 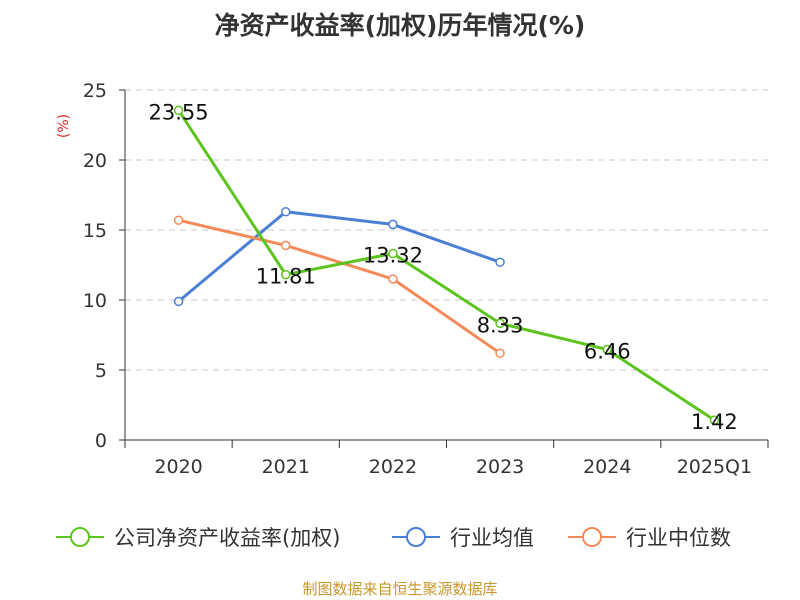 I want to click on legend-label-1: 行业均值, so click(x=492, y=538).